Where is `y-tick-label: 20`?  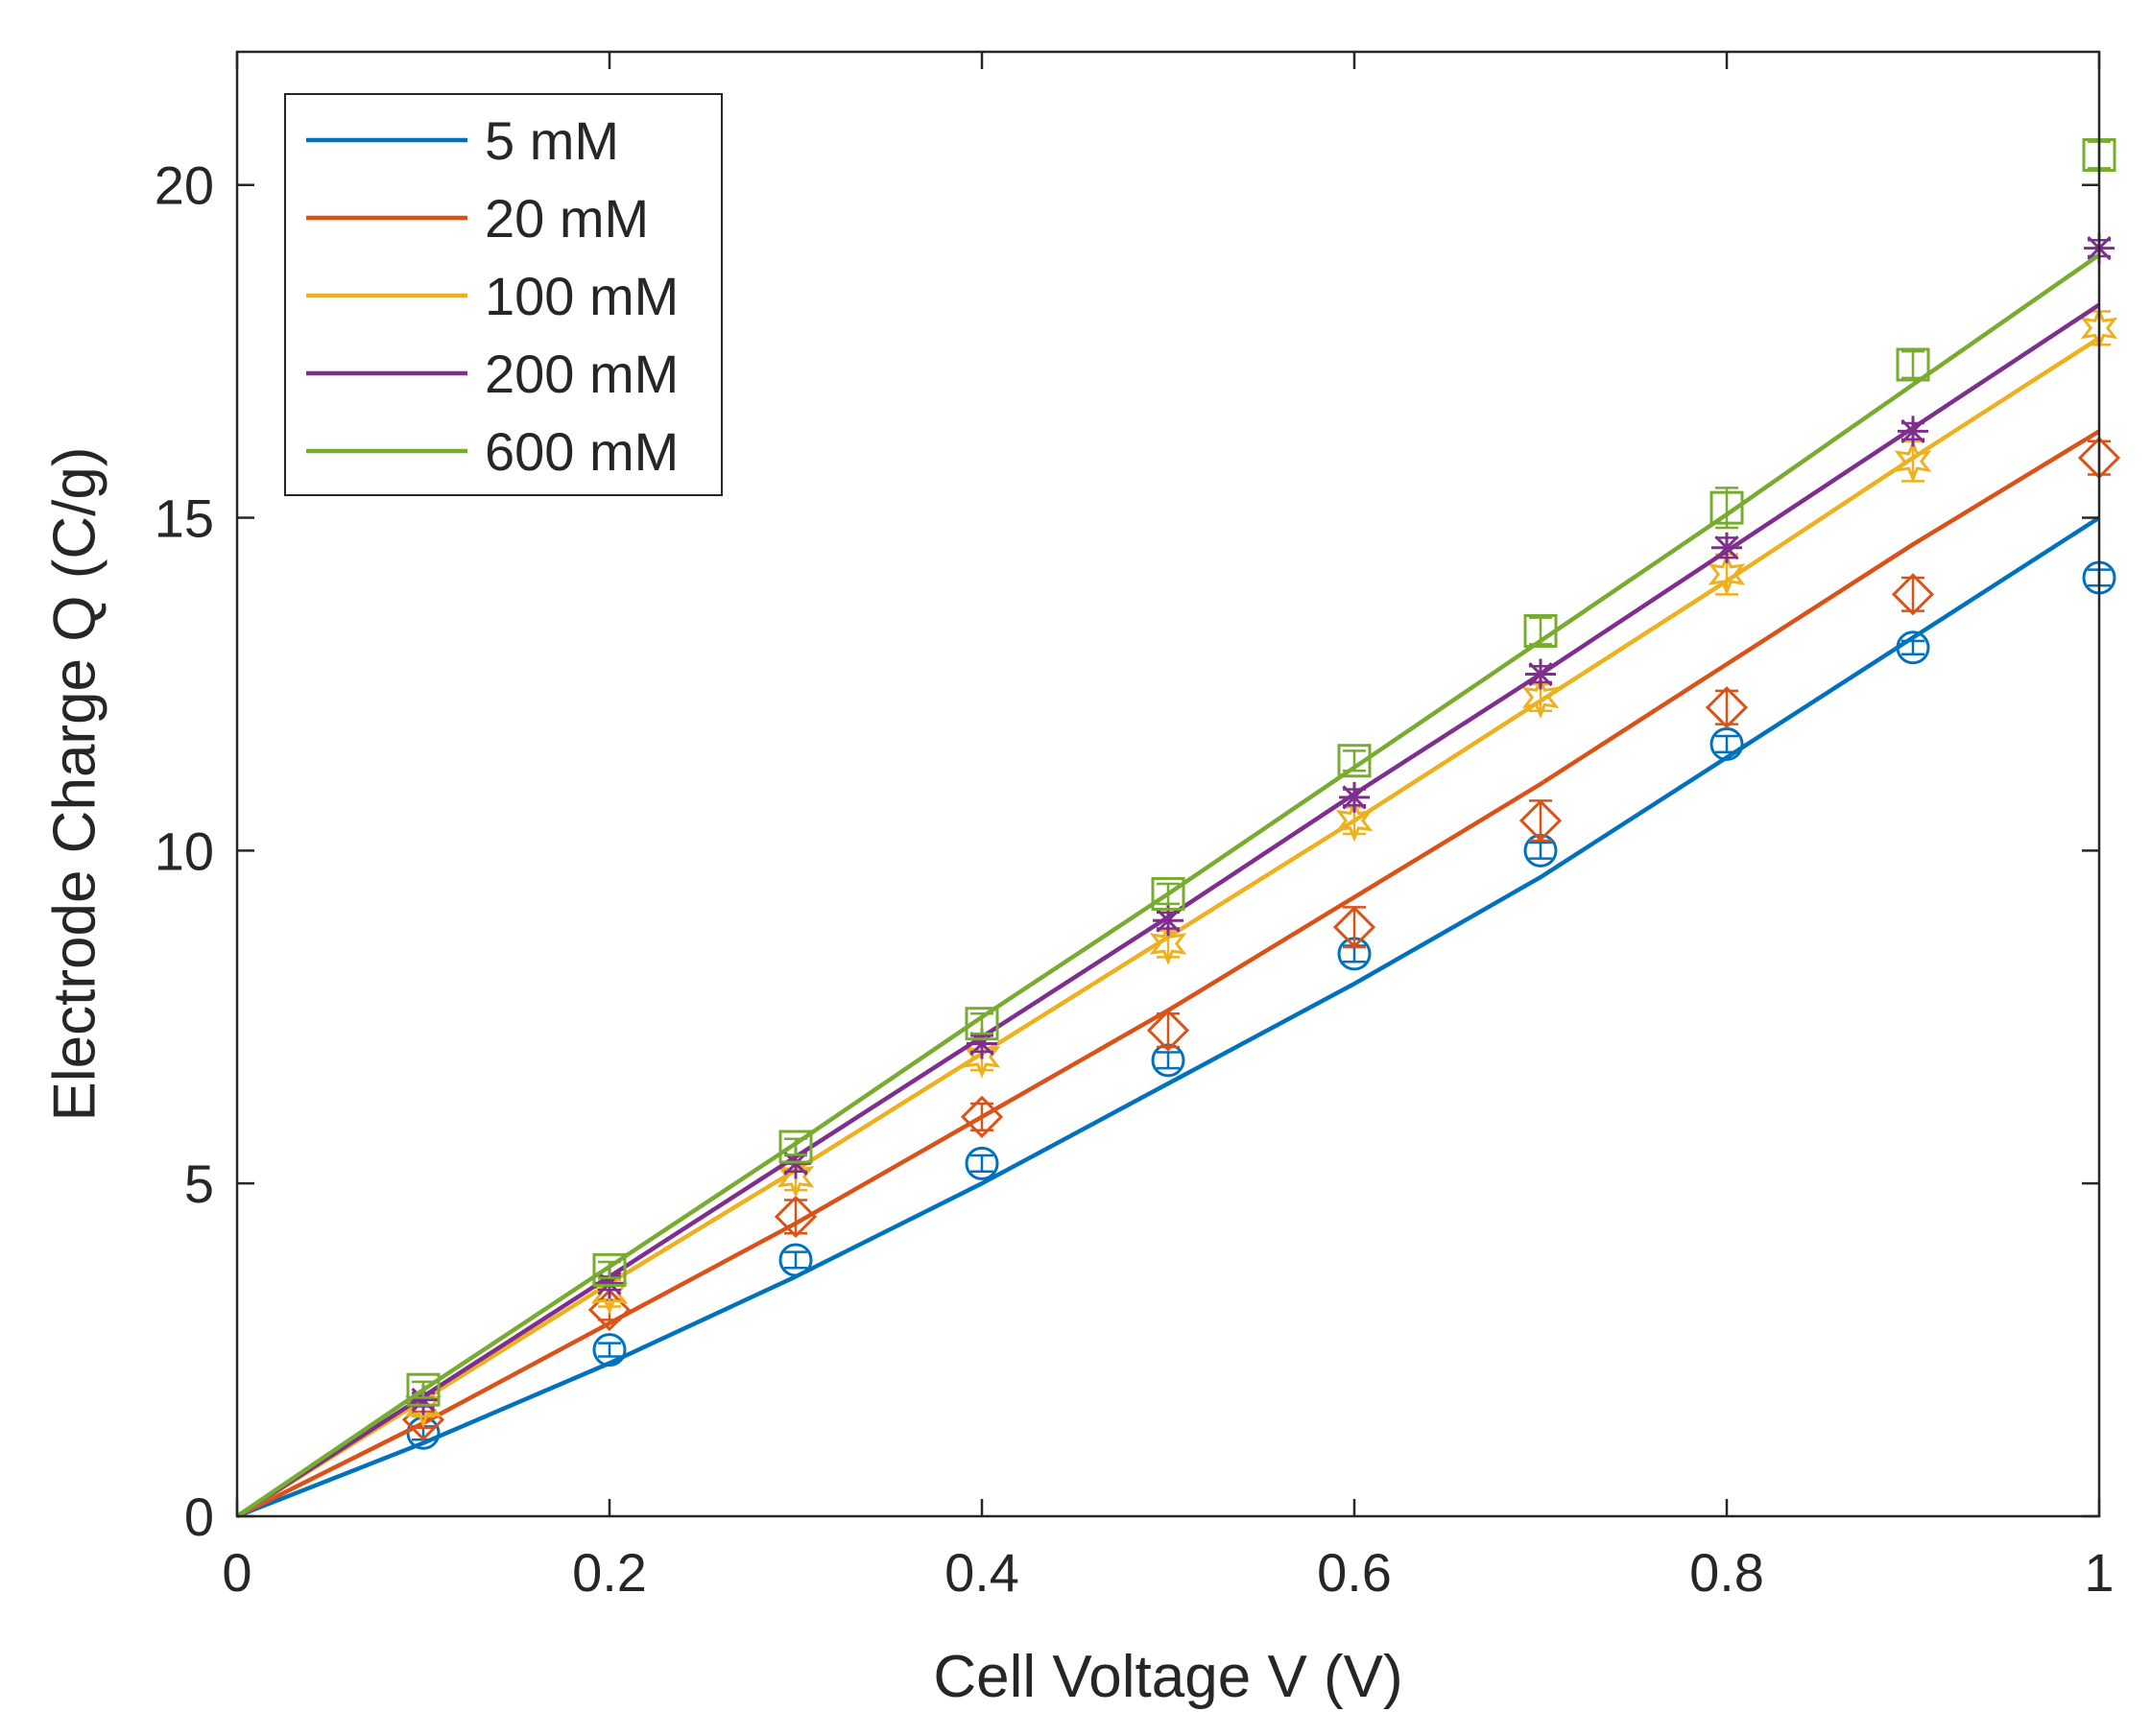
y-tick-label: 20 is located at coordinates (184, 185).